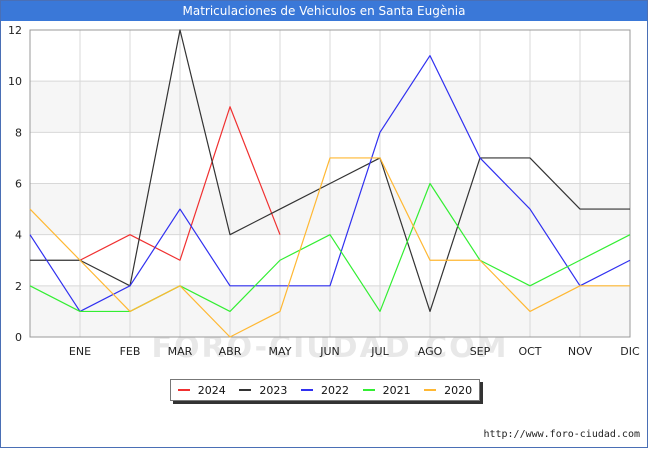 This screenshot has height=450, width=650. I want to click on series-line-2024, so click(180, 183).